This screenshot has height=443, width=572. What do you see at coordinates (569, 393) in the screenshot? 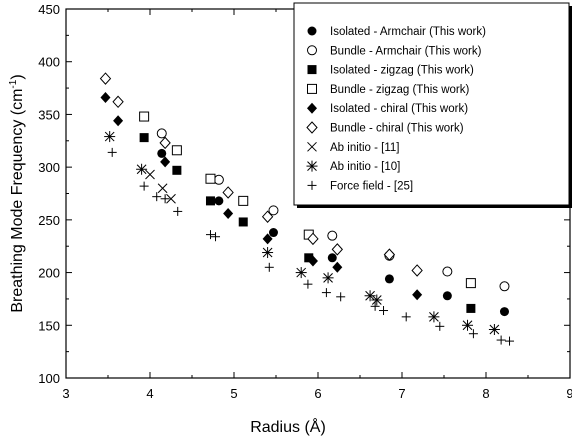
I see `x-tick-label: 9` at bounding box center [569, 393].